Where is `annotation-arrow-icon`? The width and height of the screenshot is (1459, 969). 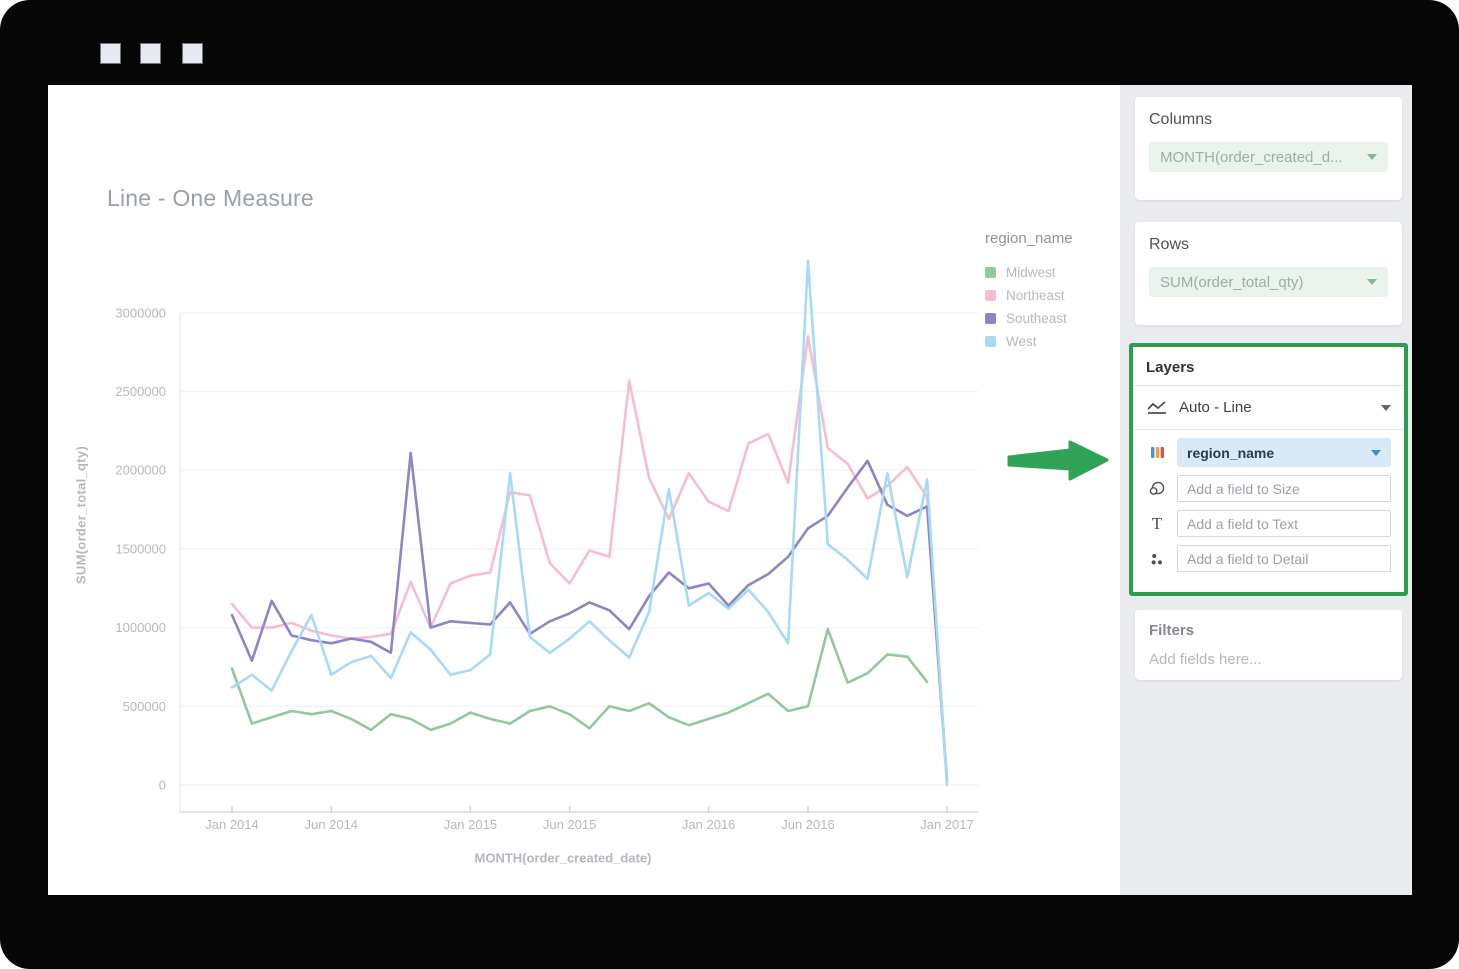 annotation-arrow-icon is located at coordinates (1058, 460).